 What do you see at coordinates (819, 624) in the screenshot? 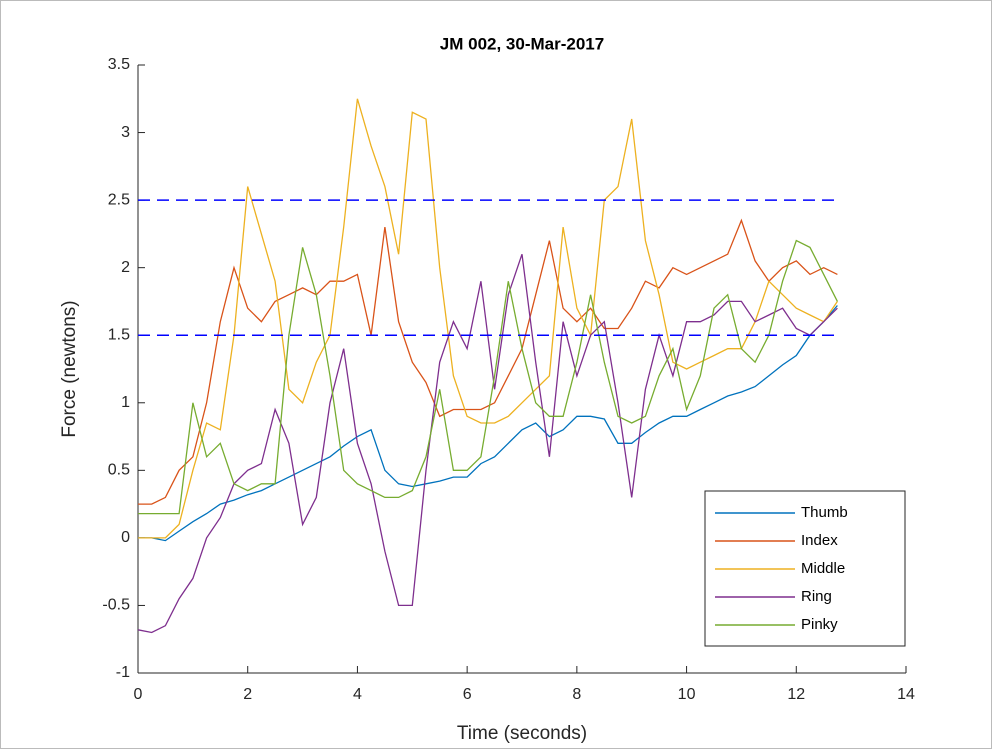
I see `legend-label: Pinky` at bounding box center [819, 624].